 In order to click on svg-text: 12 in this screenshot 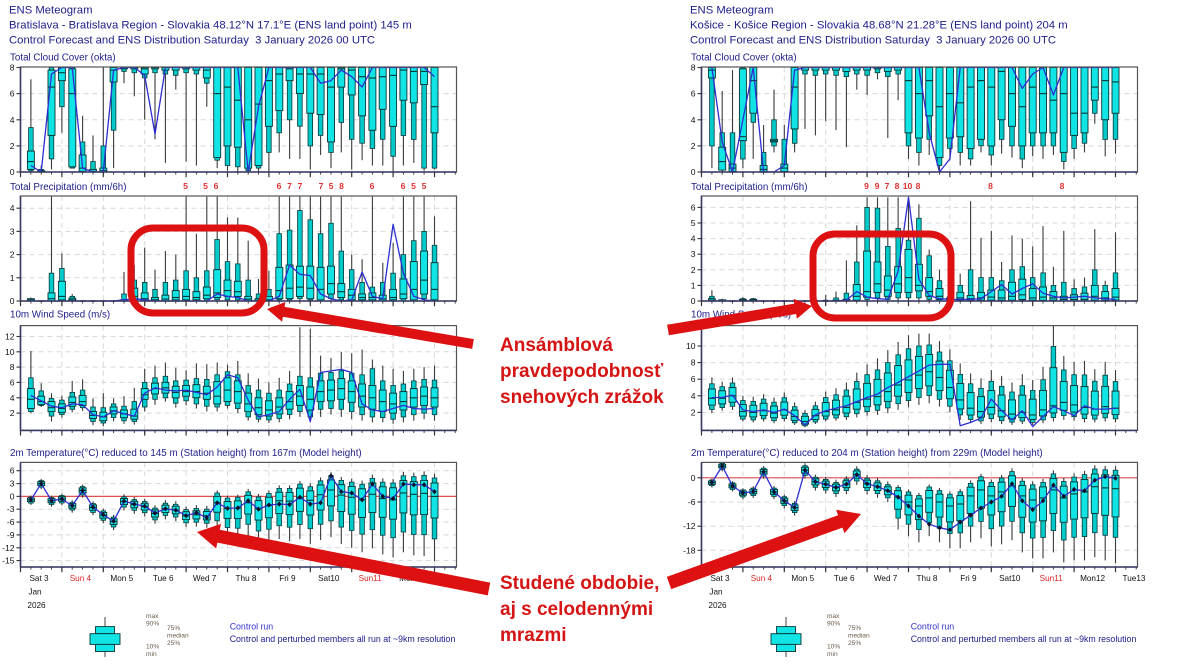, I will do `click(10, 337)`.